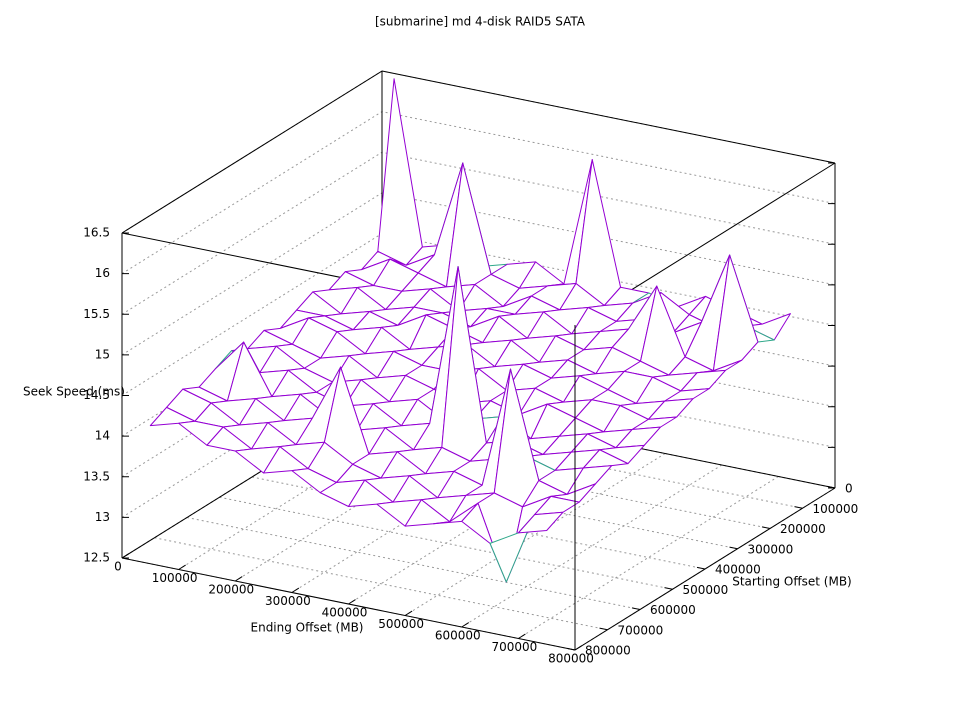 Image resolution: width=960 pixels, height=720 pixels. Describe the element at coordinates (771, 549) in the screenshot. I see `y-tick-label: 300000` at that location.